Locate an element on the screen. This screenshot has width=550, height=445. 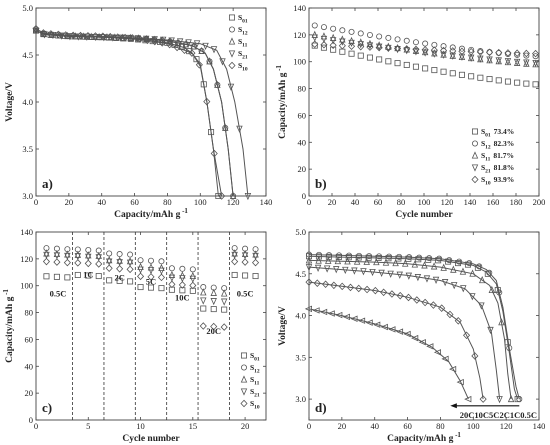
legend-sub: 11 is located at coordinates (244, 46).